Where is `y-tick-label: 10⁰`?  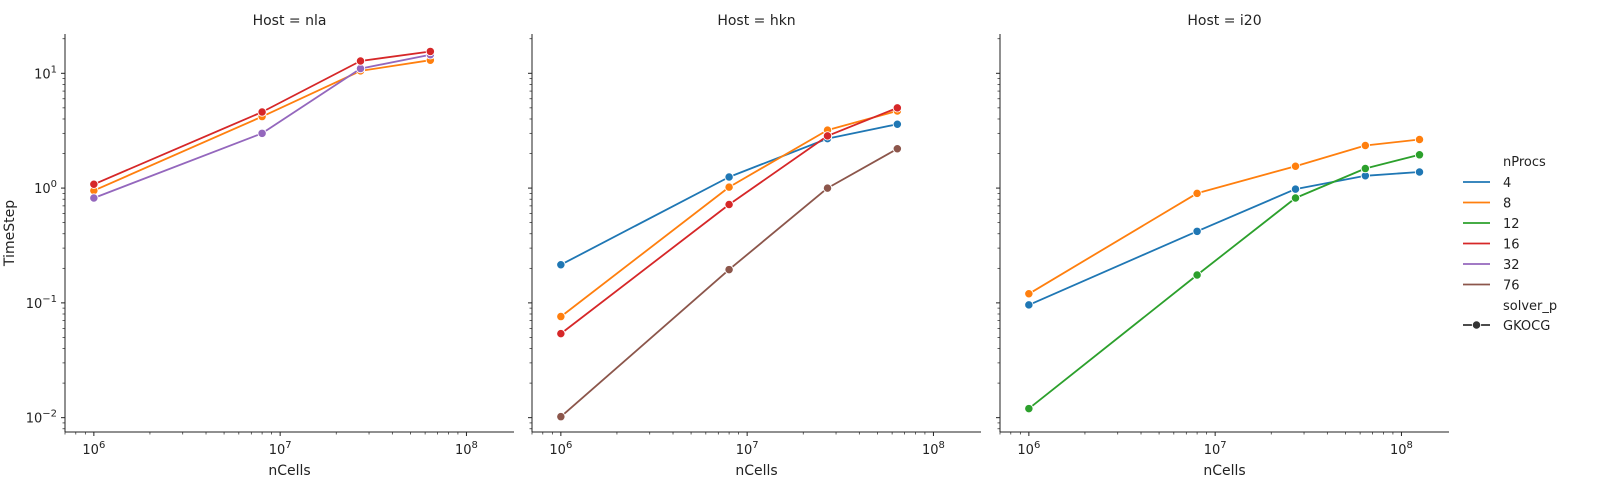 y-tick-label: 10⁰ is located at coordinates (45, 188).